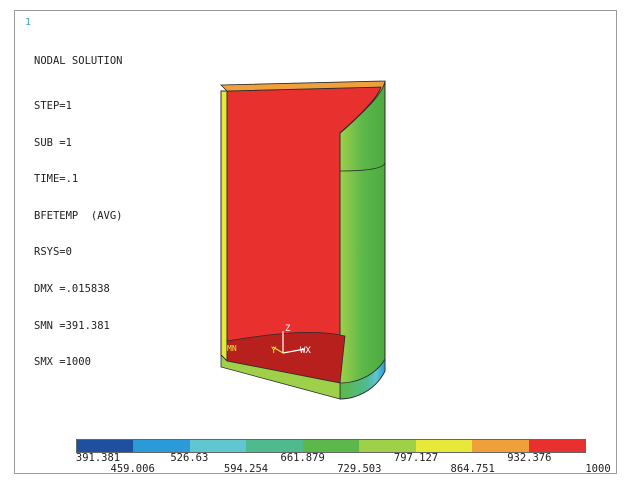 The image size is (629, 483). Describe the element at coordinates (224, 226) in the screenshot. I see `section-wall-left` at that location.